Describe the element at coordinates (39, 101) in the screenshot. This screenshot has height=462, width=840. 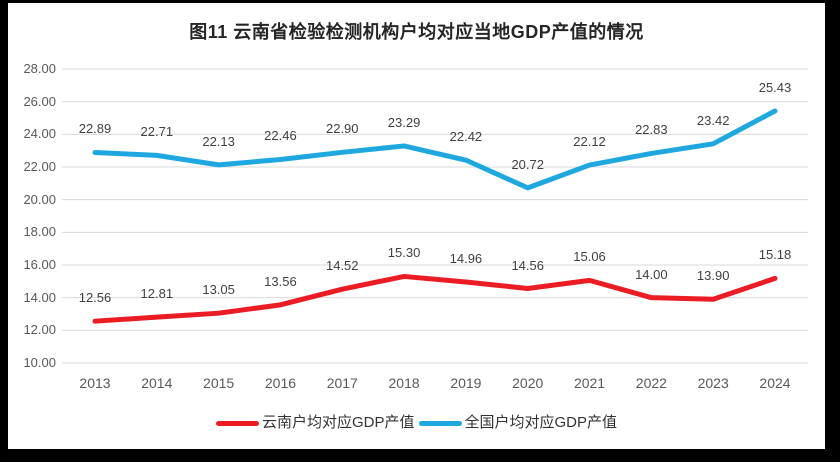
I see `y-tick-label: 26.00` at that location.